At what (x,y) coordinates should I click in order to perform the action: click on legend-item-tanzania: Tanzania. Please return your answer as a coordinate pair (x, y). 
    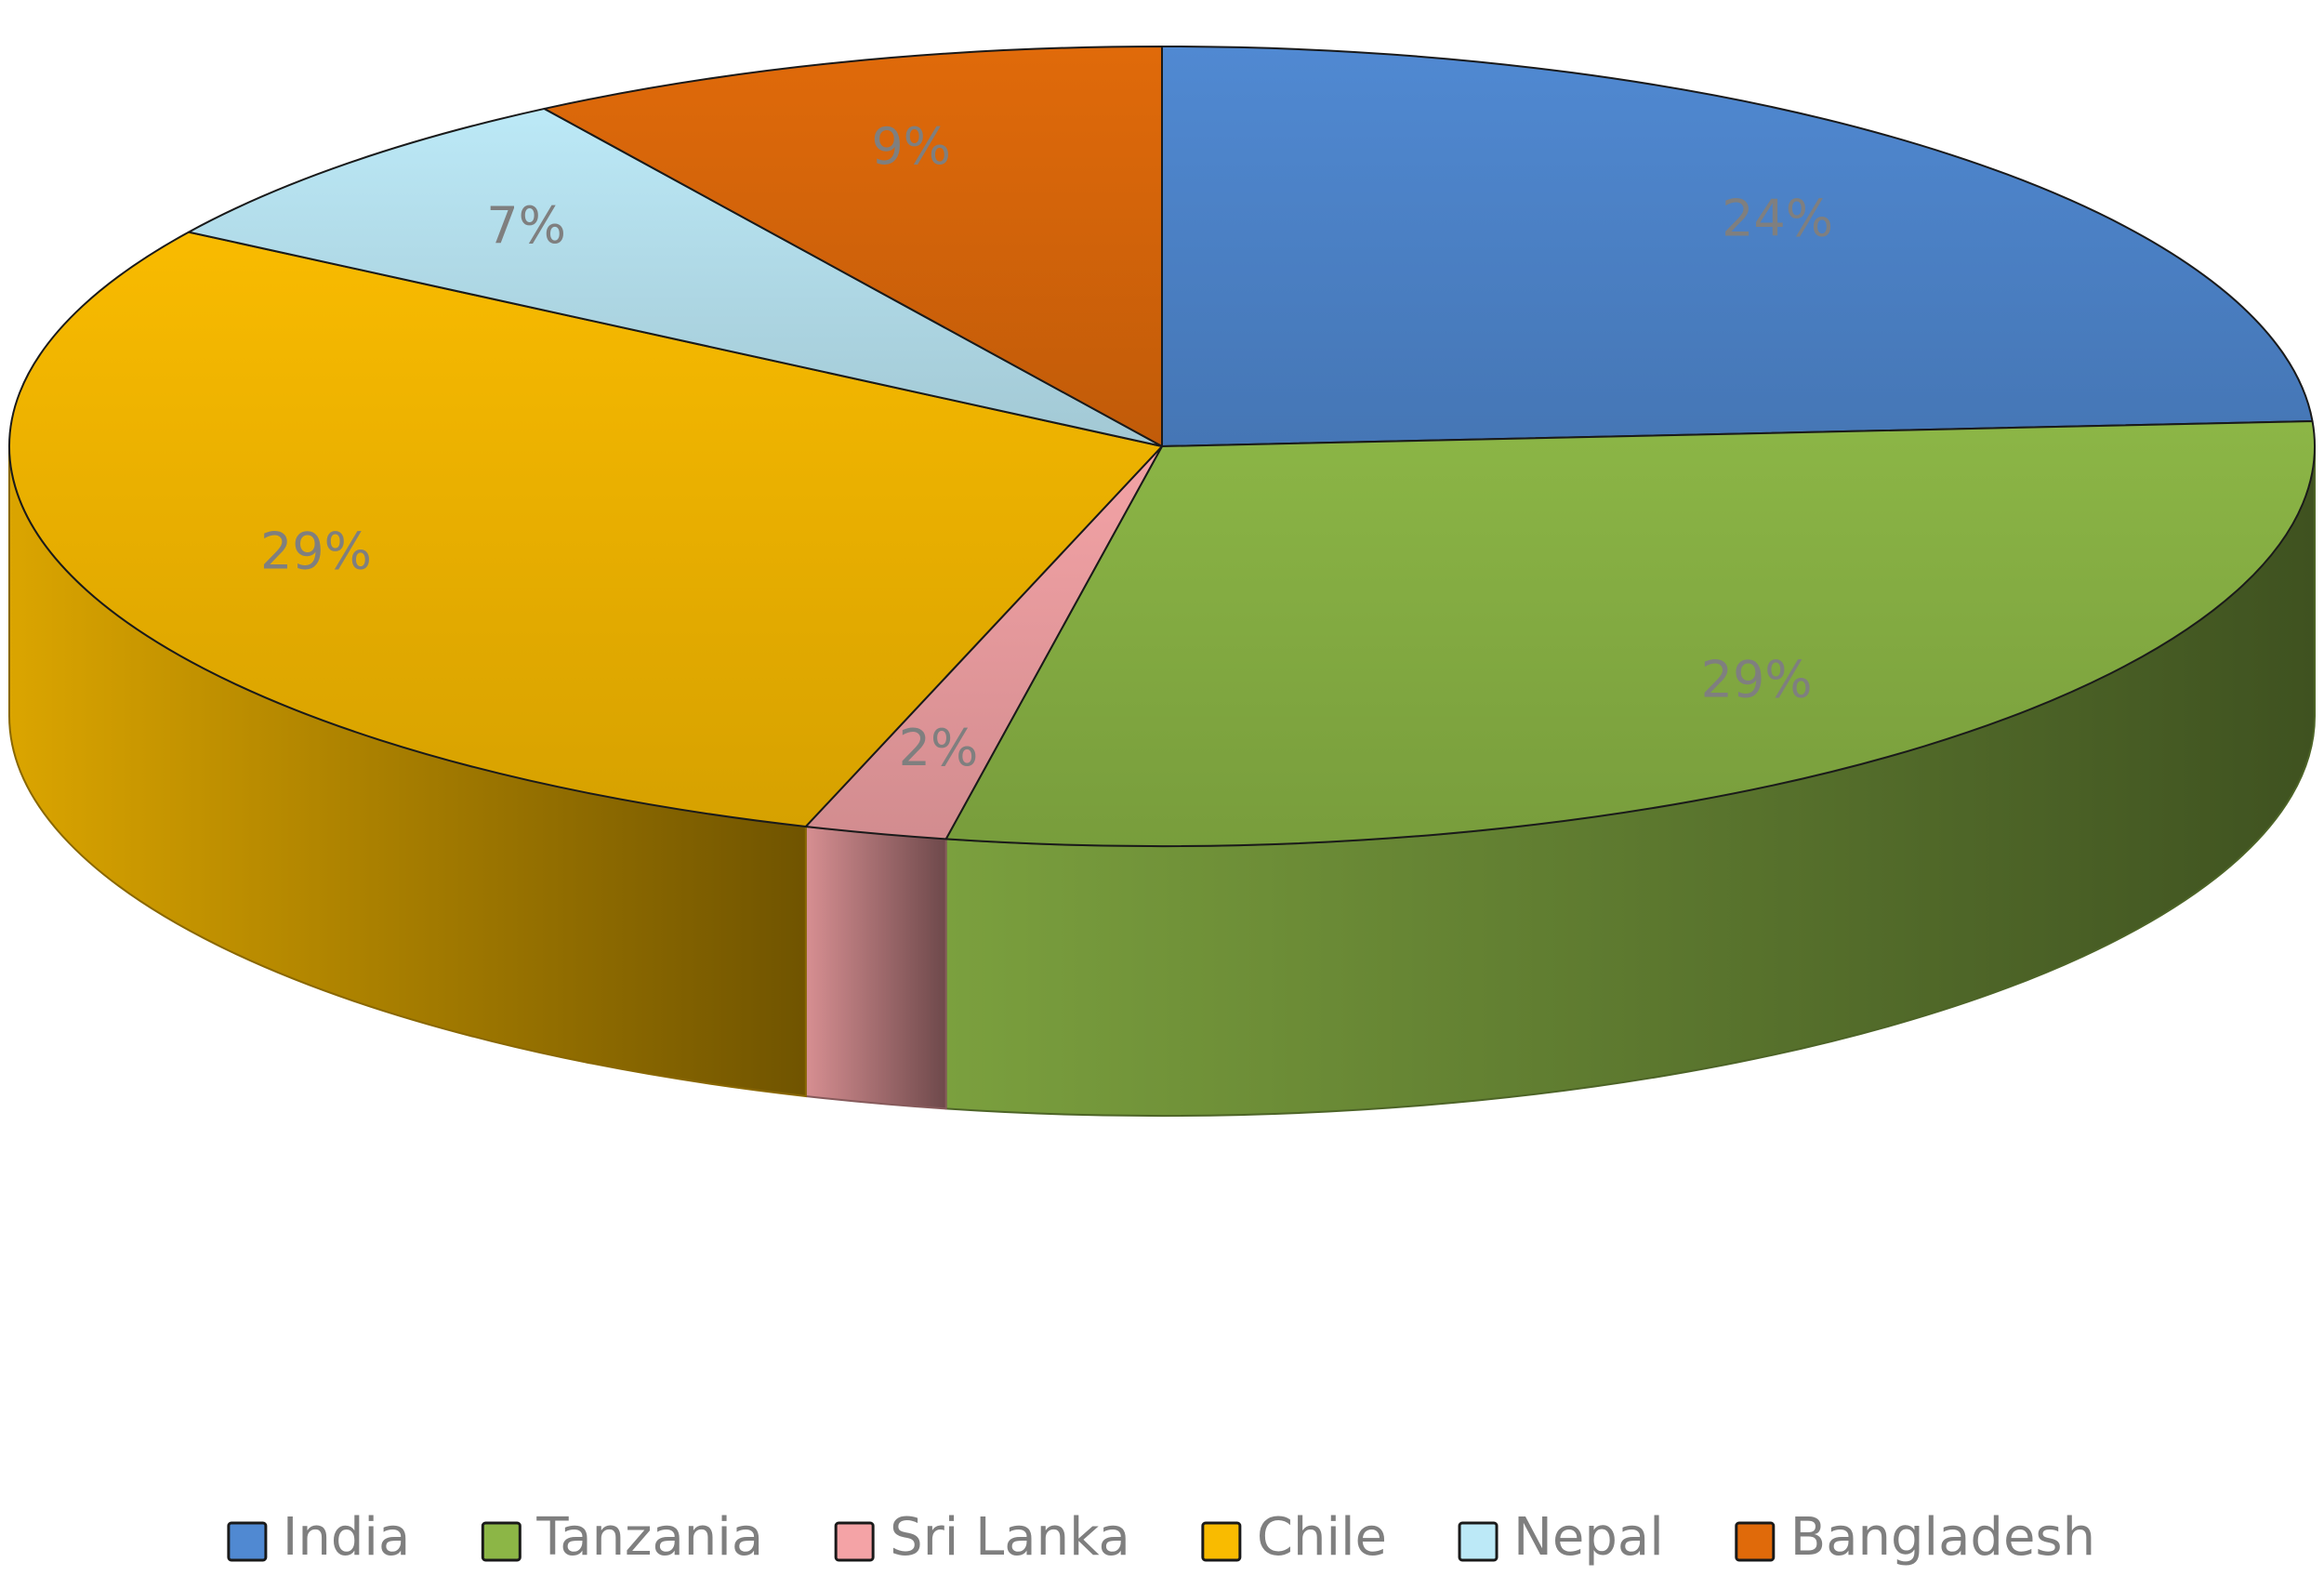
    Looking at the image, I should click on (622, 1537).